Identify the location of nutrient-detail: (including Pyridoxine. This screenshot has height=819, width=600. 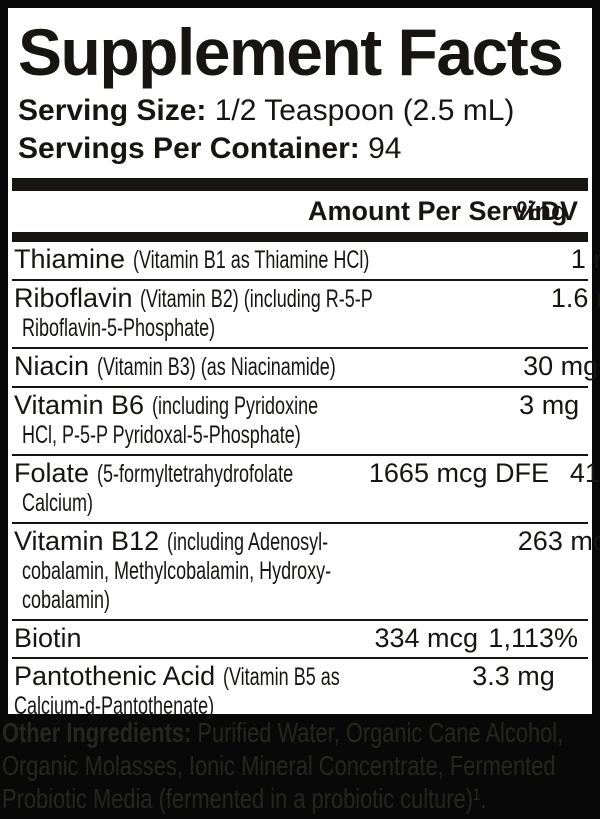
(234, 406).